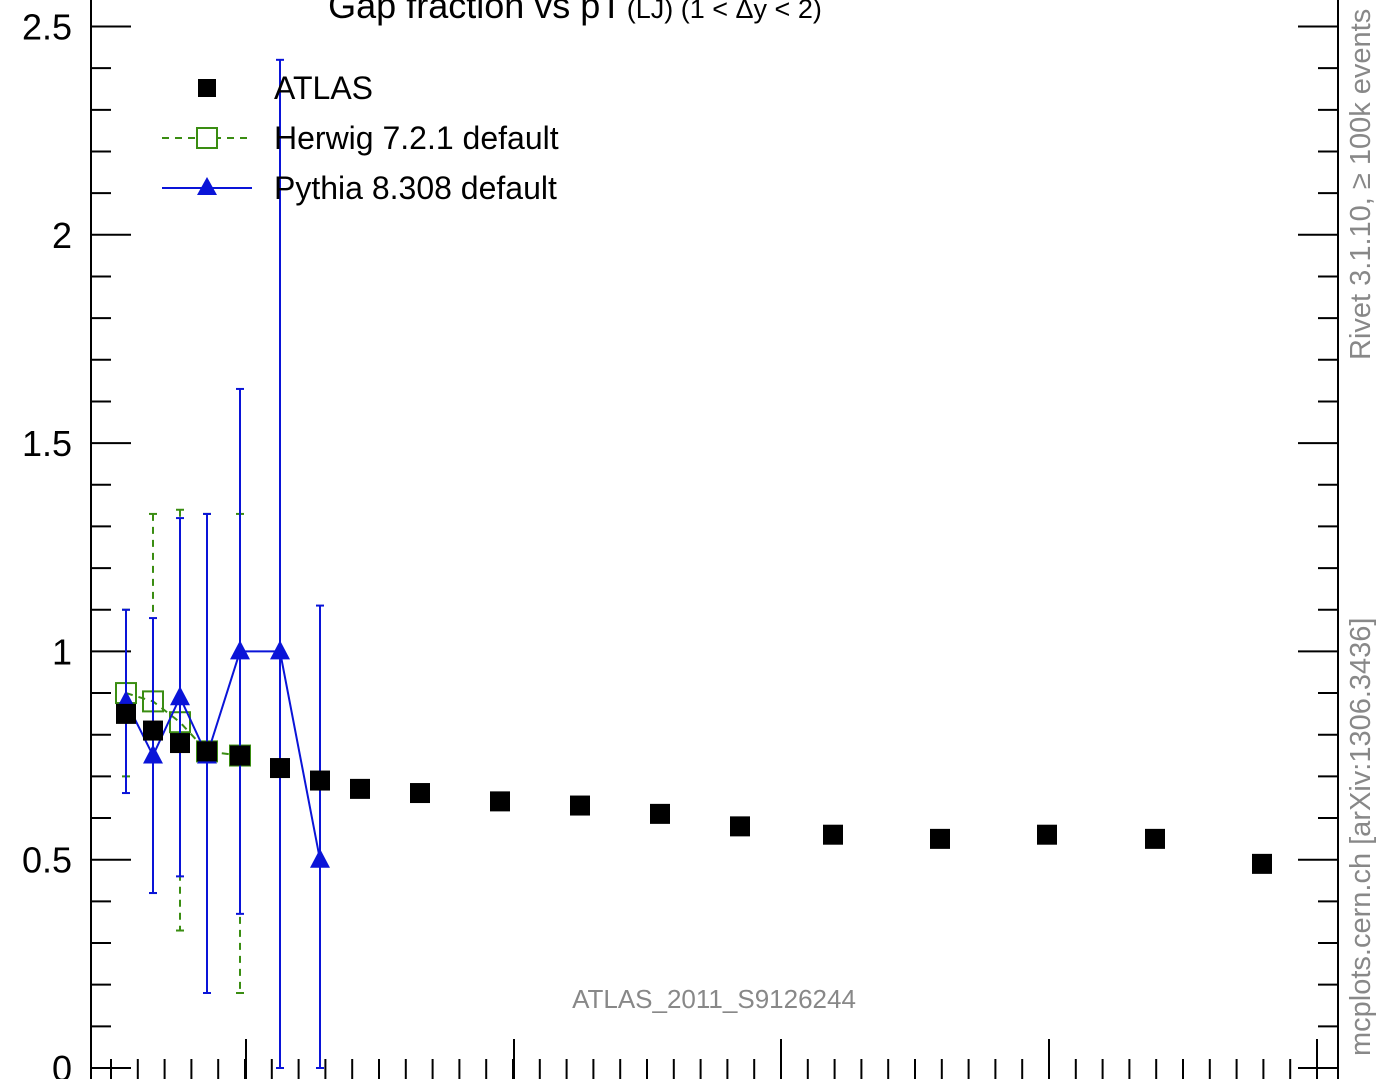 The height and width of the screenshot is (1079, 1379). I want to click on series-atlas, so click(694, 788).